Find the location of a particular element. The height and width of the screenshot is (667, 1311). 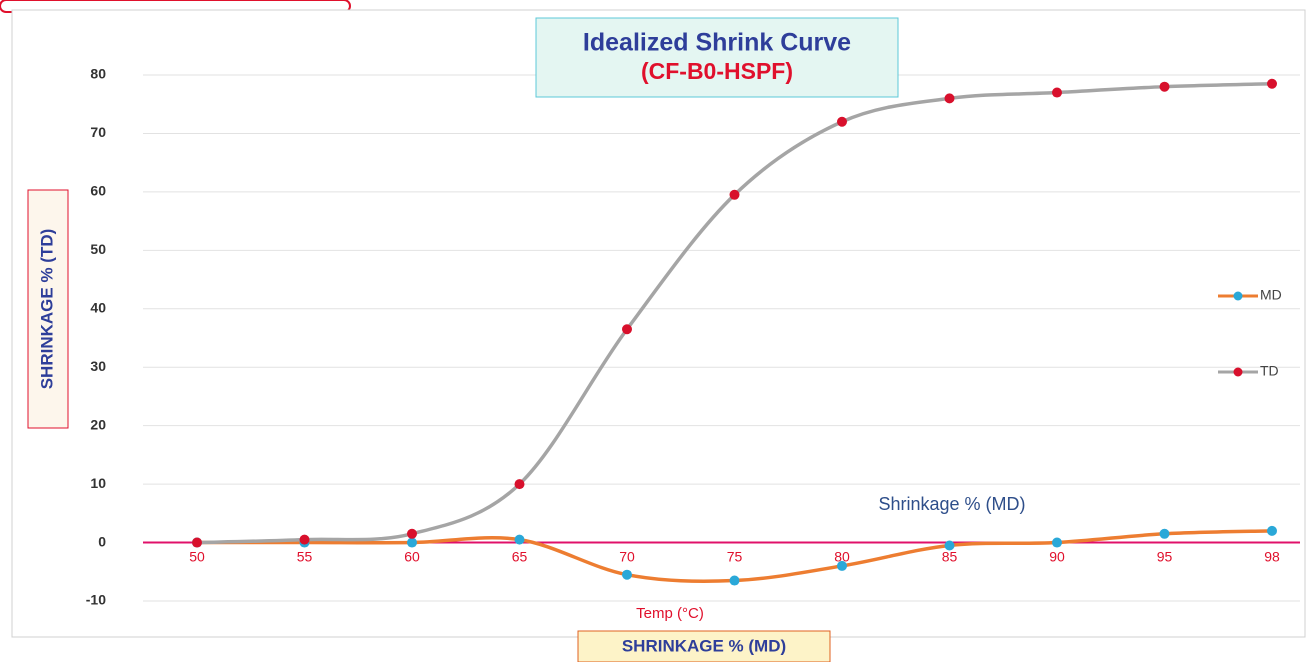

y-tick-label: 70 is located at coordinates (98, 132).